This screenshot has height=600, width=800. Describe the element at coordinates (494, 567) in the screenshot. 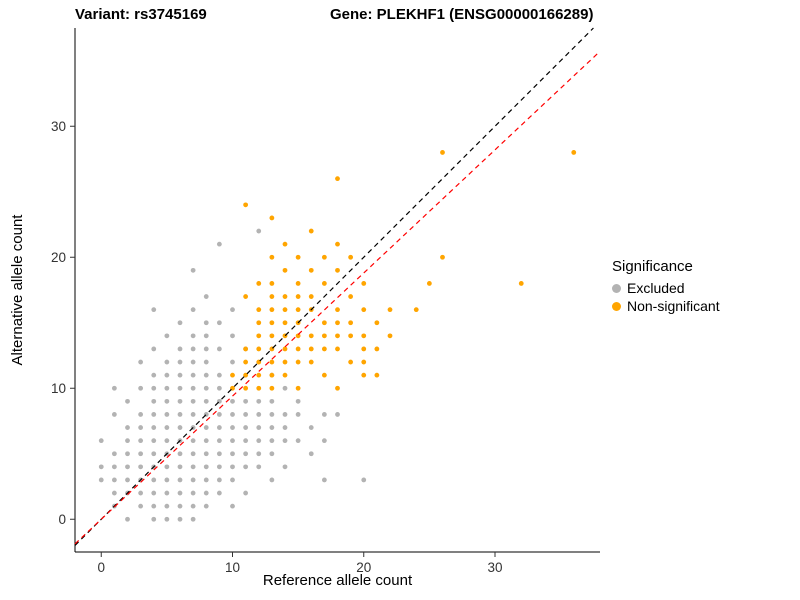

I see `x-tick-label: 30` at that location.